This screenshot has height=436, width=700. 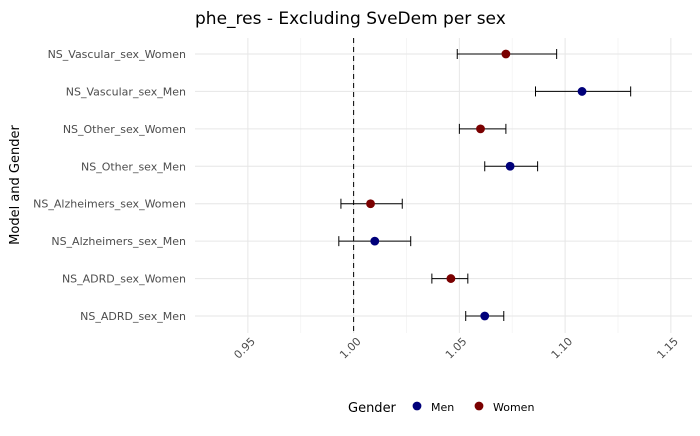 What do you see at coordinates (124, 279) in the screenshot?
I see `y-tick-label: NS_ADRD_sex_Women` at bounding box center [124, 279].